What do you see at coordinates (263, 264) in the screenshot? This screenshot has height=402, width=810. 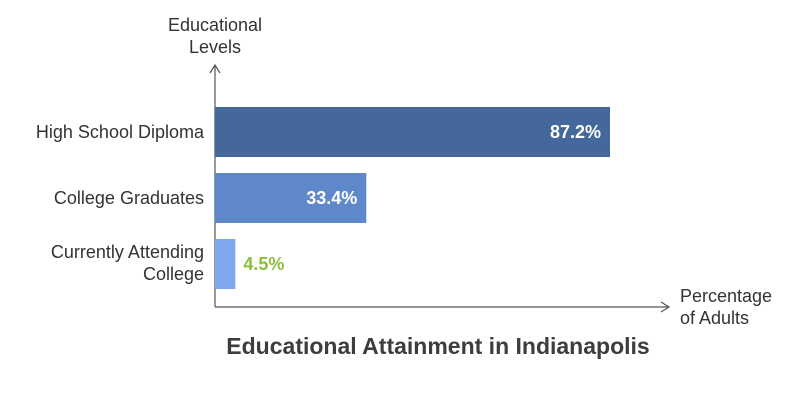 I see `data-label-2: 4.5%` at bounding box center [263, 264].